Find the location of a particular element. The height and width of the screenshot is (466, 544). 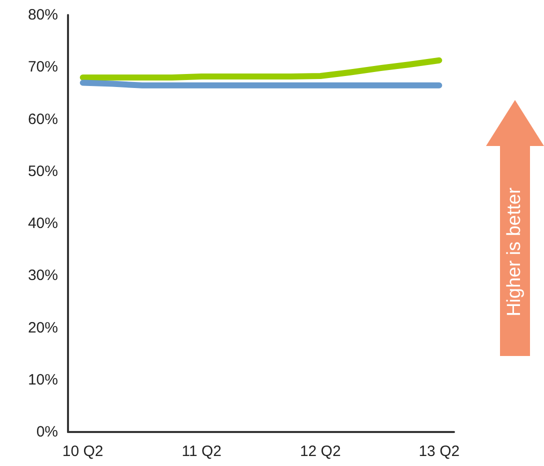

text: Higher is better is located at coordinates (515, 252).